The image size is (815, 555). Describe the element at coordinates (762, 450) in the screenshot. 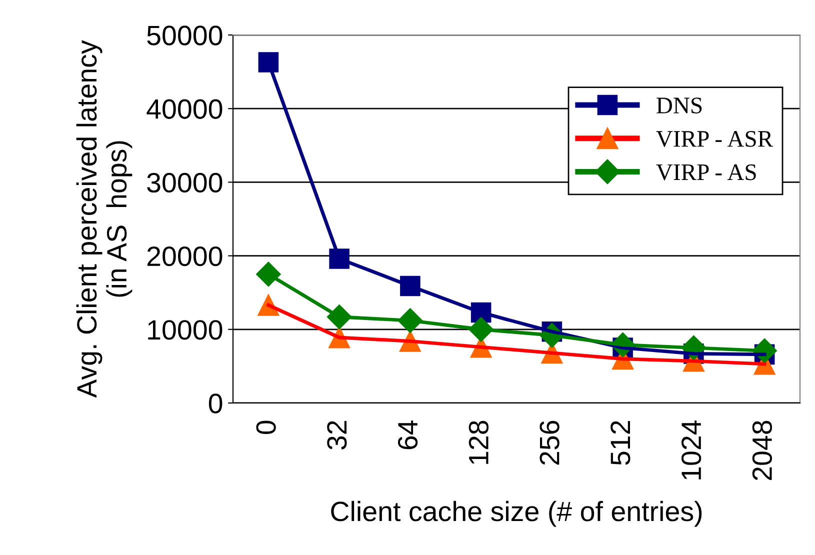

I see `x-tick-label: 2048` at that location.